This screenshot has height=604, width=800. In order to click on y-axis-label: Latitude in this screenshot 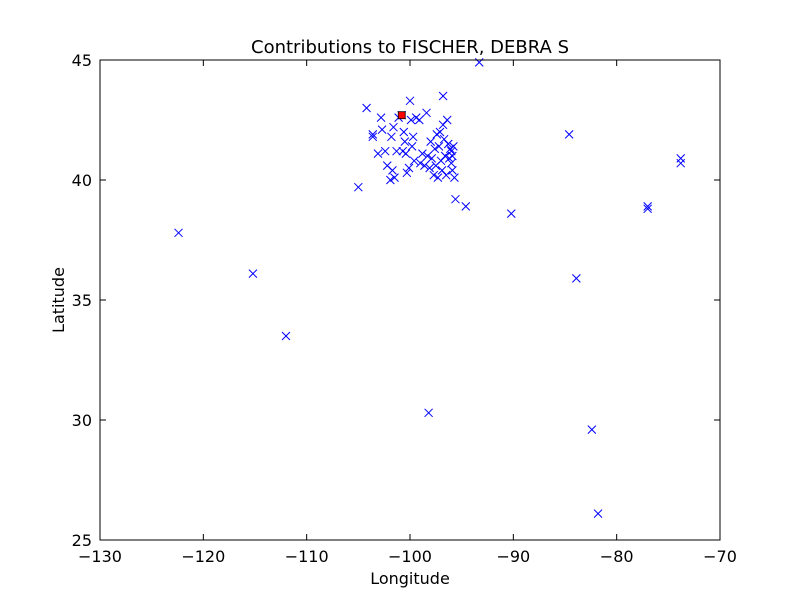, I will do `click(58, 300)`.